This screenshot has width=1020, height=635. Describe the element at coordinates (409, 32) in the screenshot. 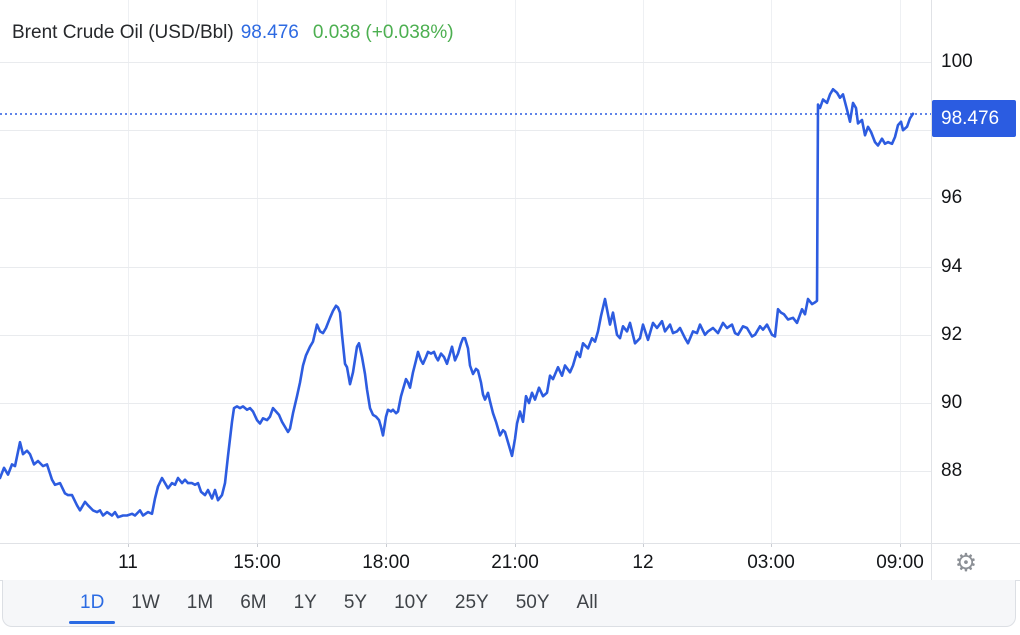

I see `price-change-percent: (+0.038%)` at that location.